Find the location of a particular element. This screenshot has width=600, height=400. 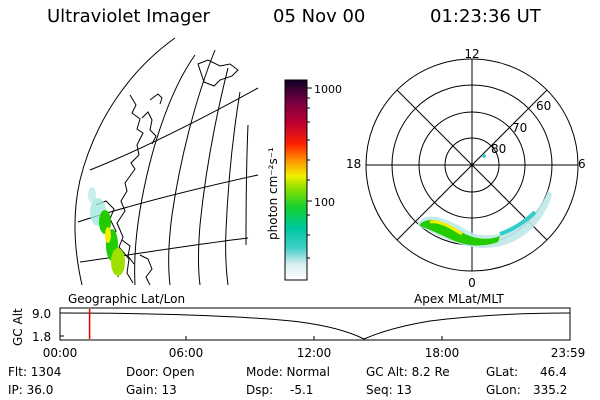

date-label: 05 Nov 00 is located at coordinates (319, 16).